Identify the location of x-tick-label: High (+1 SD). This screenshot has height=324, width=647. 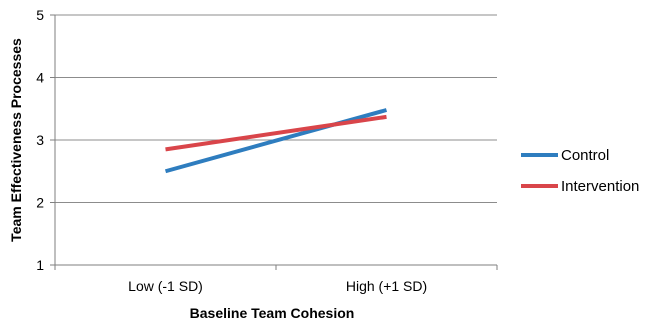
(386, 286).